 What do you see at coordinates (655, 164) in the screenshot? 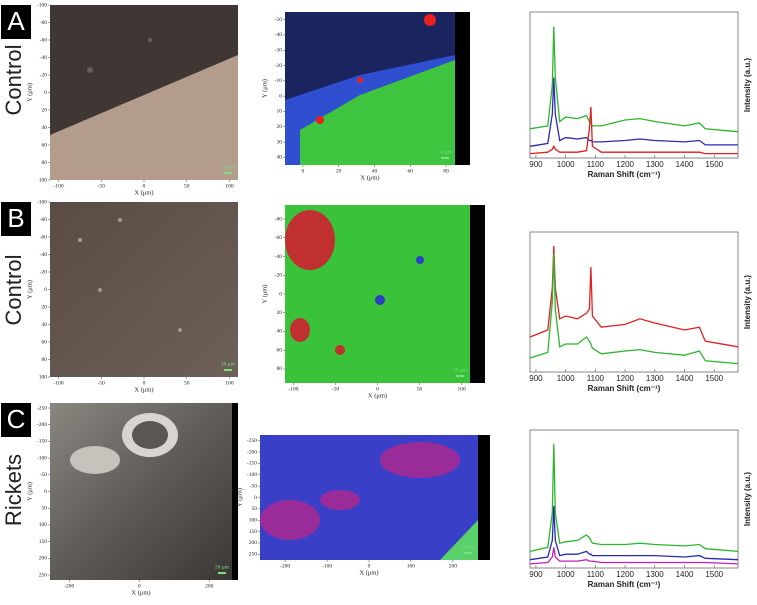
I see `x-tick-label: 1300` at bounding box center [655, 164].